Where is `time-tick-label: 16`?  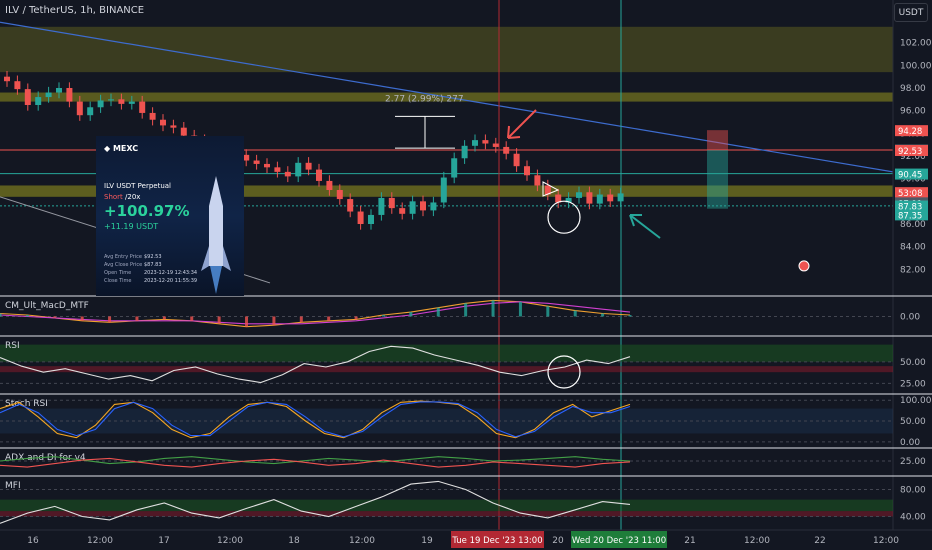 time-tick-label: 16 is located at coordinates (33, 541).